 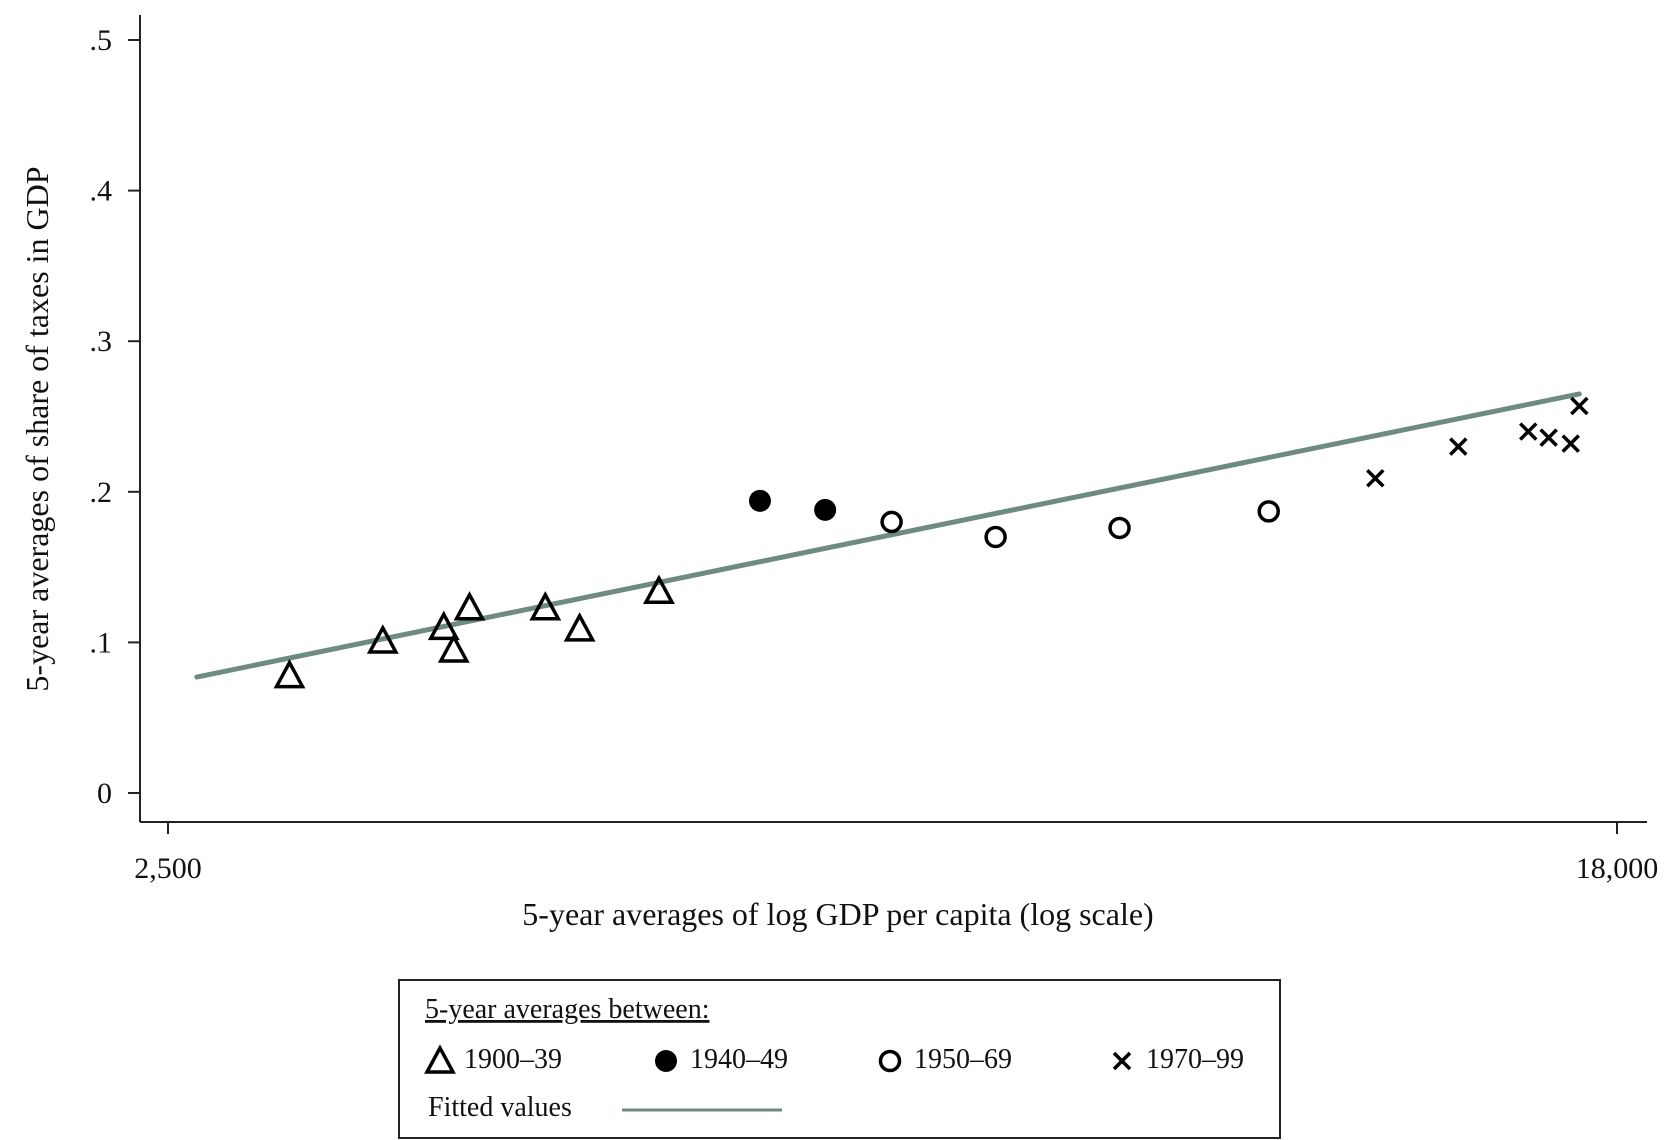 I want to click on legend-marker-filled-circle, so click(x=666, y=1061).